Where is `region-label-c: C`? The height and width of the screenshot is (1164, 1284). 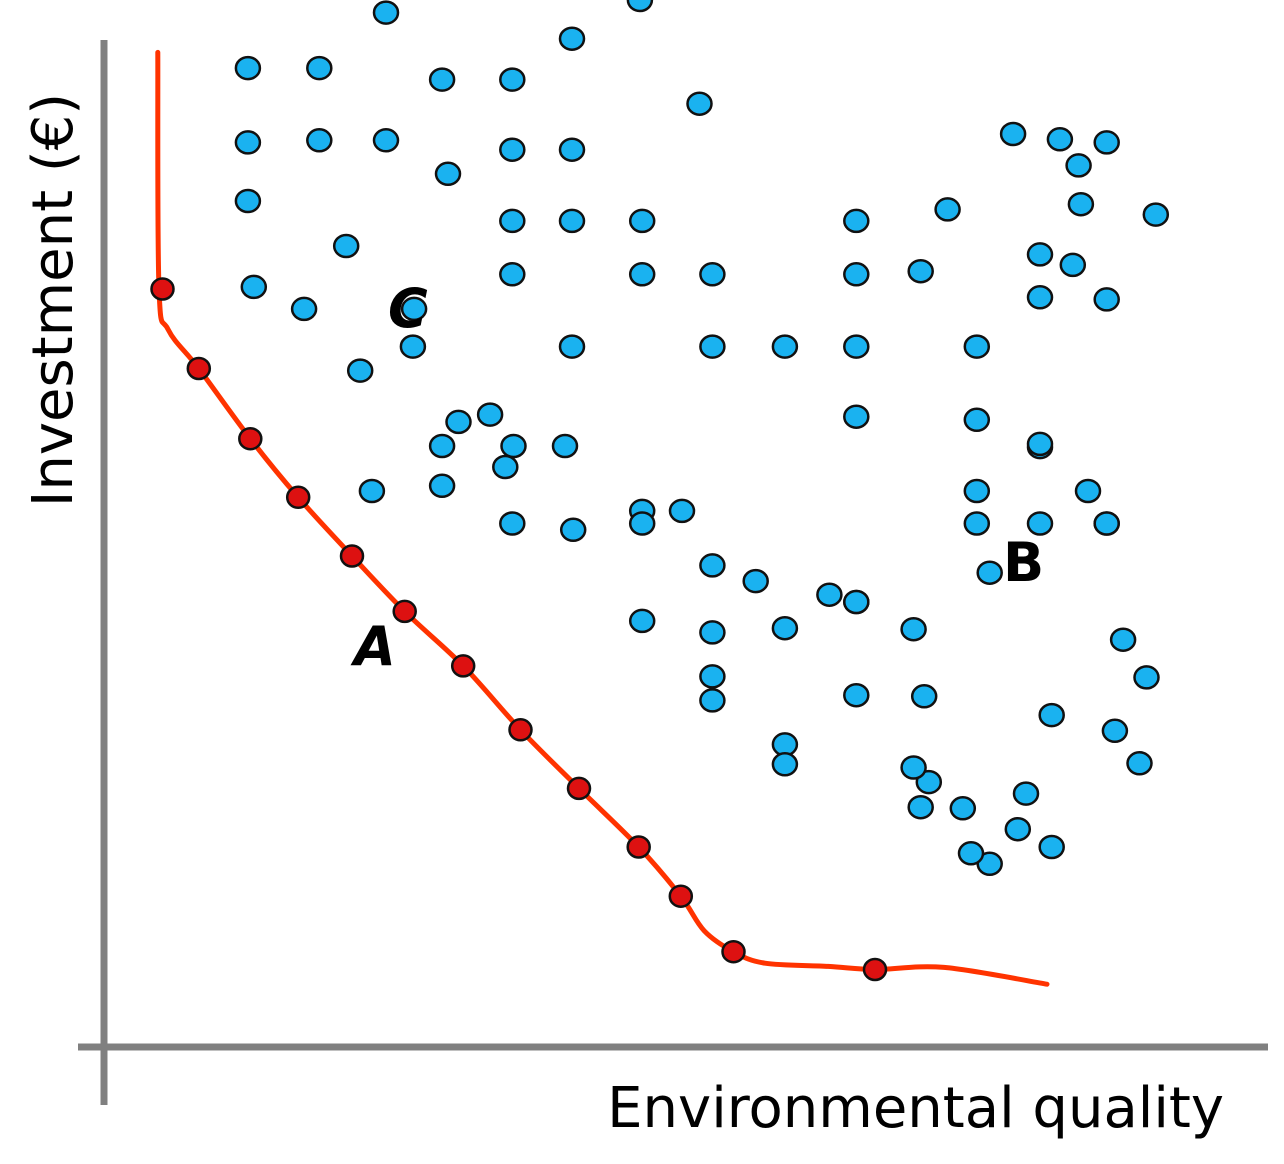 region-label-c: C is located at coordinates (408, 308).